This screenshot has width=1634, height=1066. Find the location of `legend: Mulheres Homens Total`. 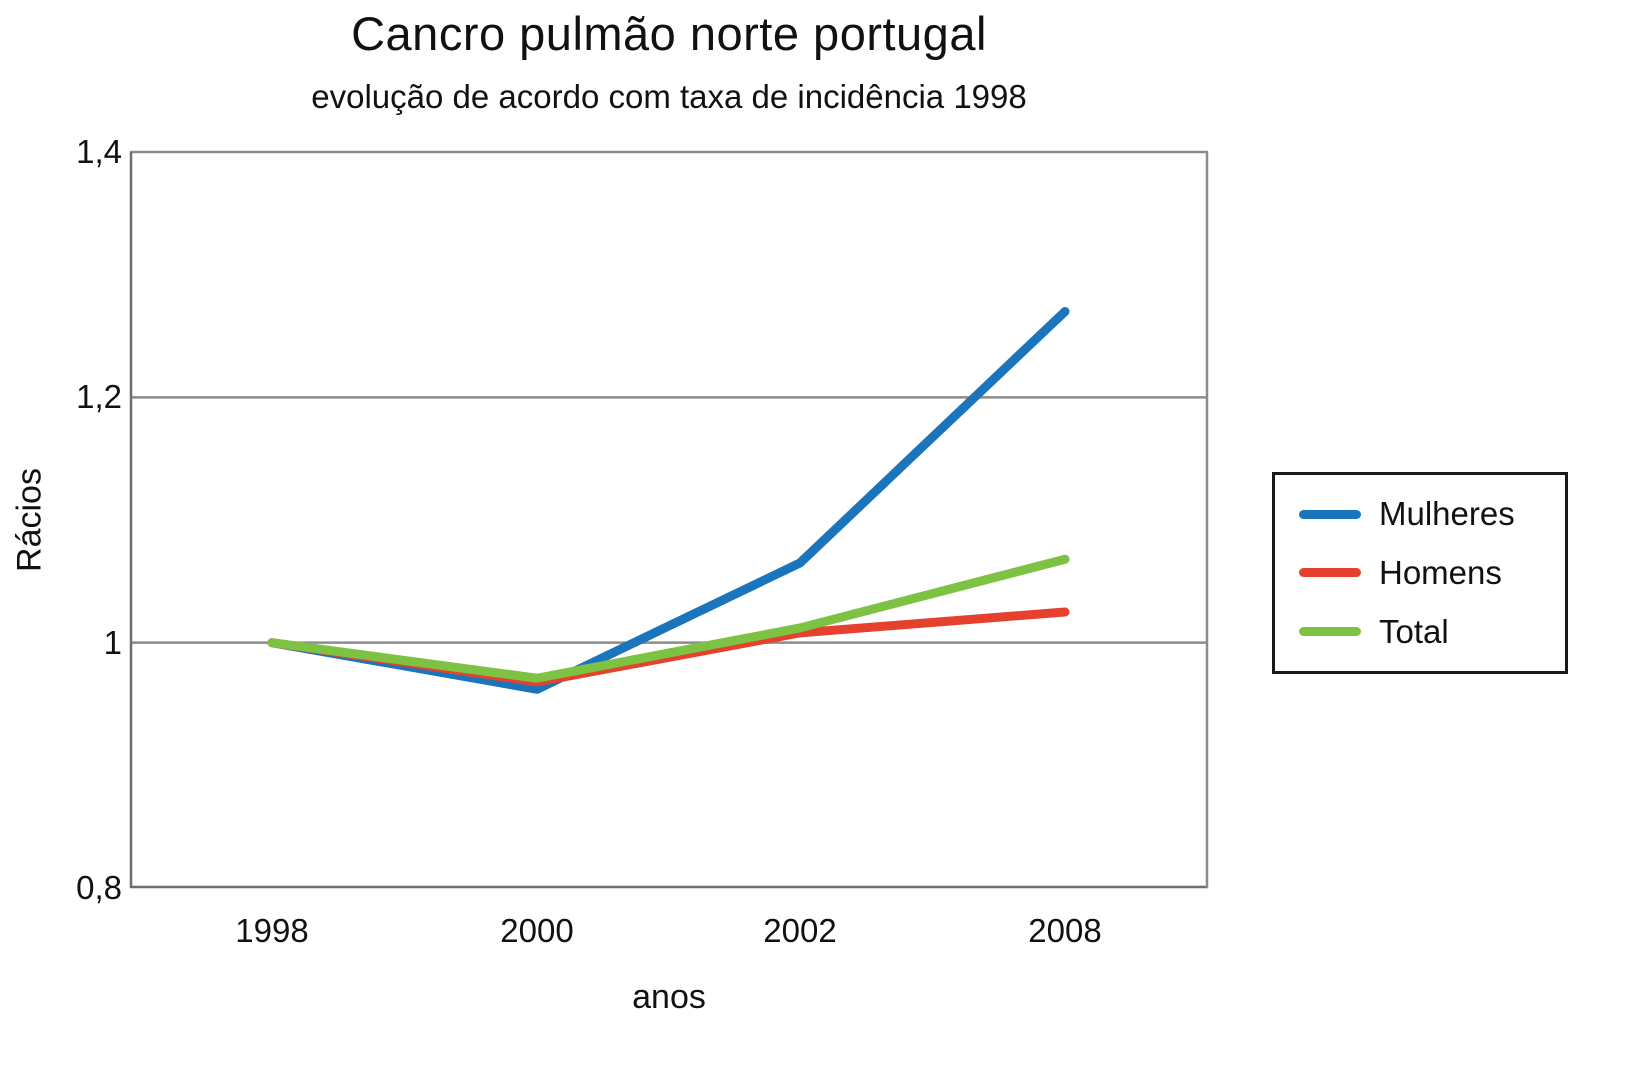

legend: Mulheres Homens Total is located at coordinates (1420, 573).